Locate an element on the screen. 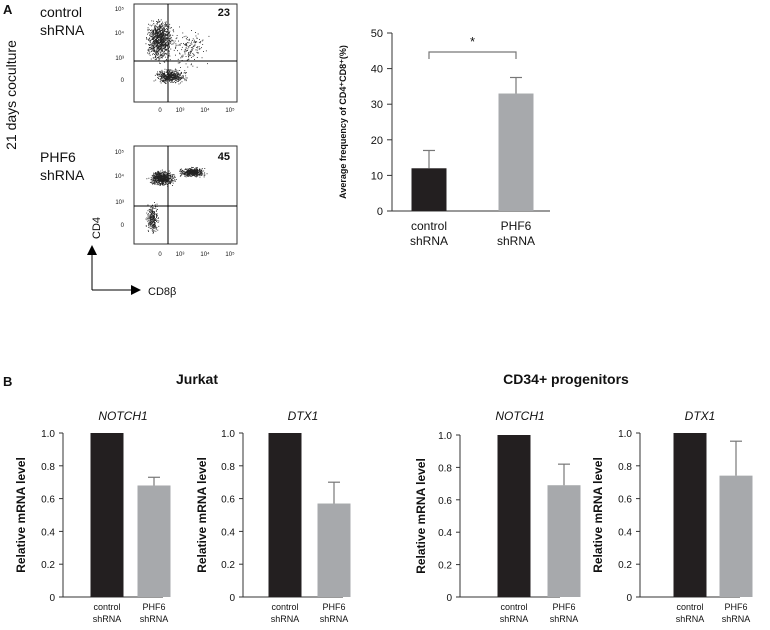 The image size is (770, 630). group-title-jurkat: Jurkat is located at coordinates (197, 379).